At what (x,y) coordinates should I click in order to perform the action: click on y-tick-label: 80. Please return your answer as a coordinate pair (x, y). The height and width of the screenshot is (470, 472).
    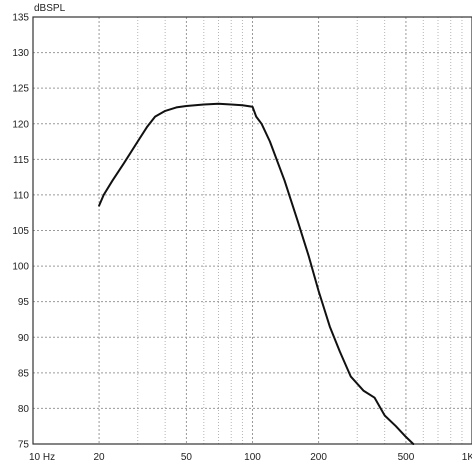
    Looking at the image, I should click on (24, 409).